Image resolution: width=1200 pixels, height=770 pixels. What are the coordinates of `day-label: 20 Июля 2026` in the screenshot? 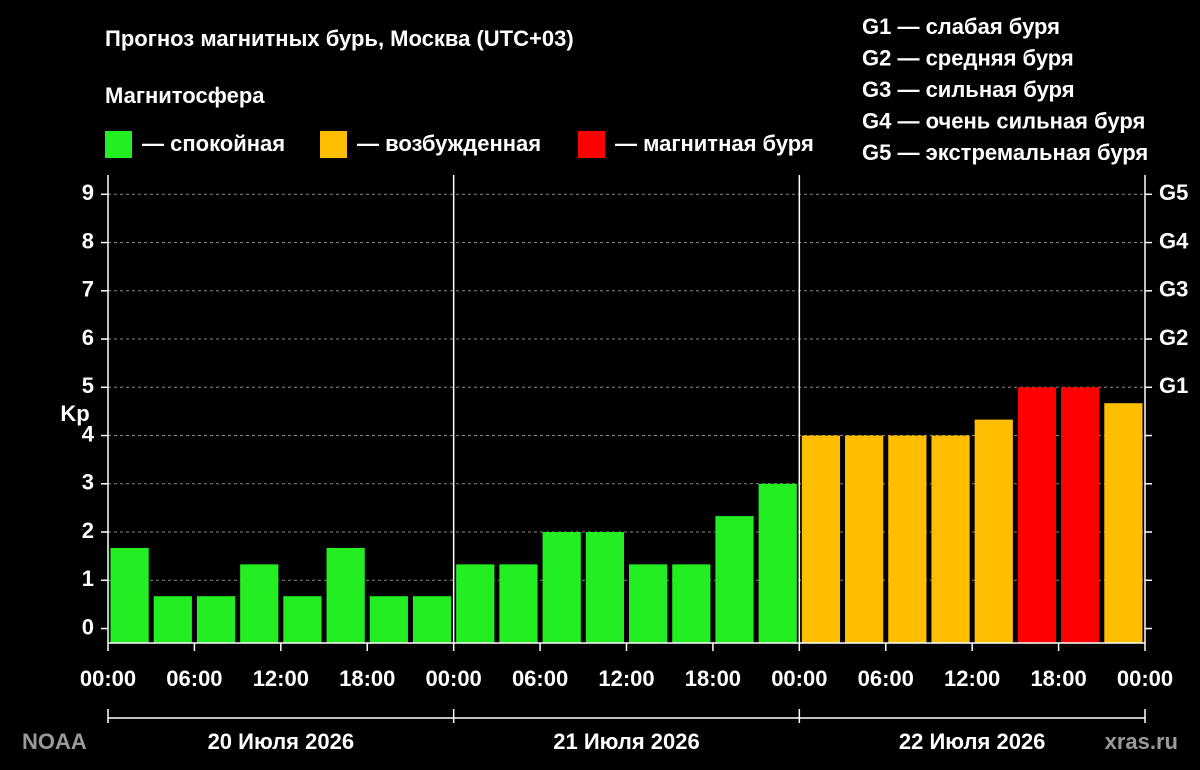 It's located at (281, 741).